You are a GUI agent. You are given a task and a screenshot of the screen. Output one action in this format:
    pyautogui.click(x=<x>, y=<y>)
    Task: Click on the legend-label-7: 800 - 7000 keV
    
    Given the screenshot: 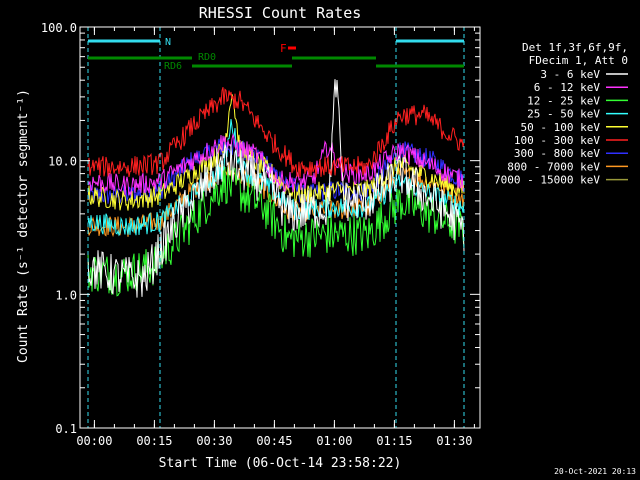 What is the action you would take?
    pyautogui.click(x=553, y=166)
    